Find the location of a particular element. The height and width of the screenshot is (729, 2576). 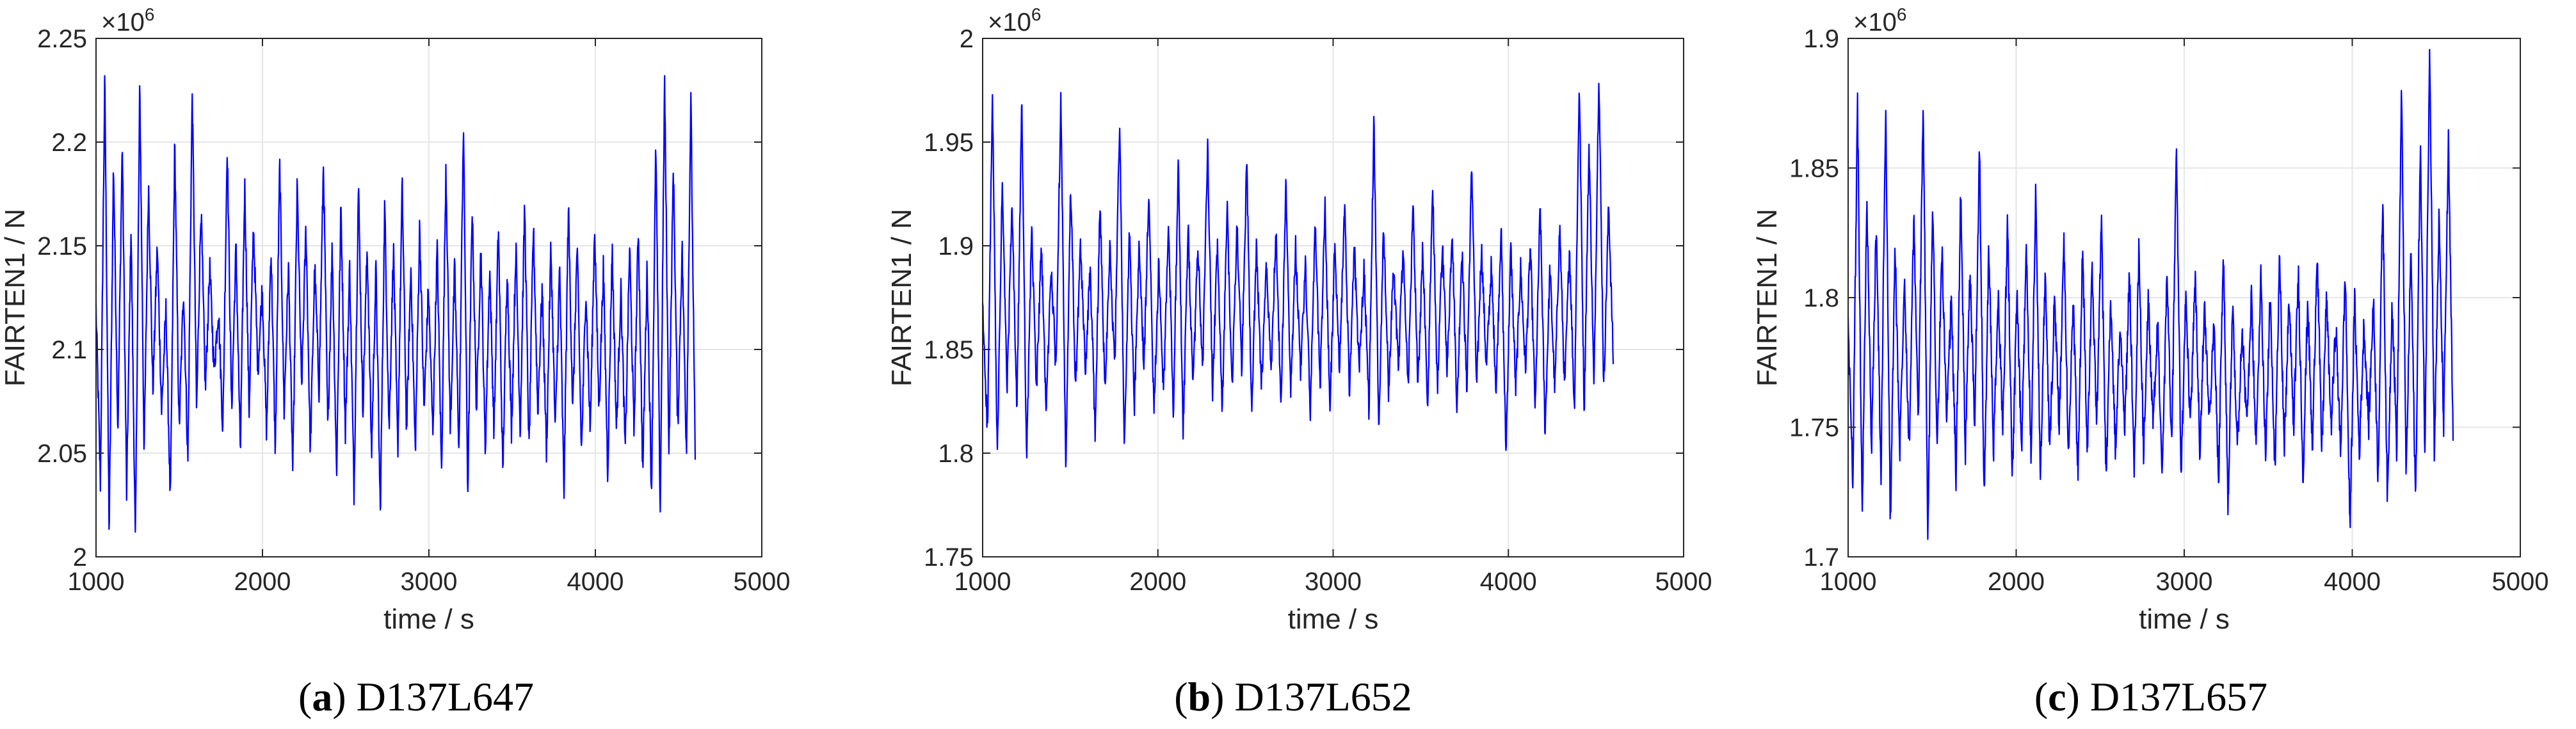

y-tick-label: 1.95 is located at coordinates (949, 143).